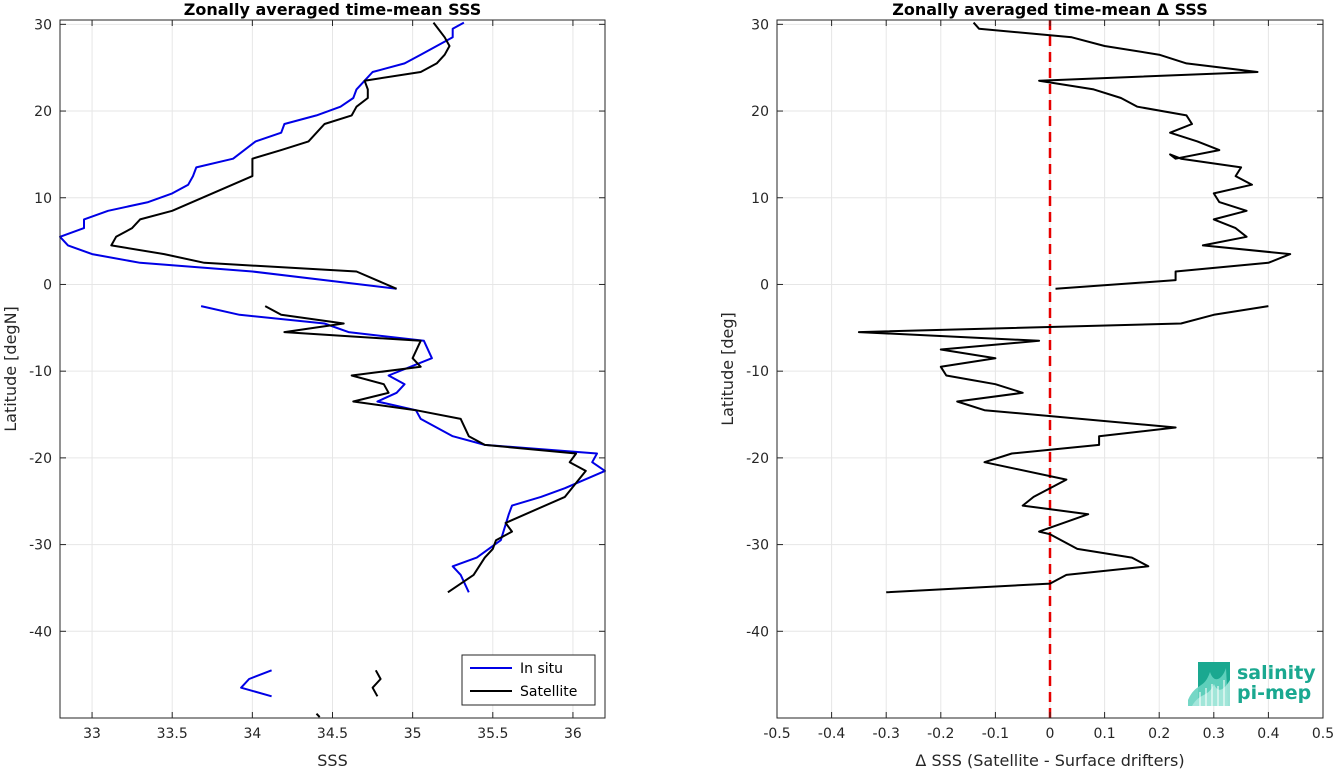  What do you see at coordinates (548, 692) in the screenshot?
I see `legend-label: Satellite` at bounding box center [548, 692].